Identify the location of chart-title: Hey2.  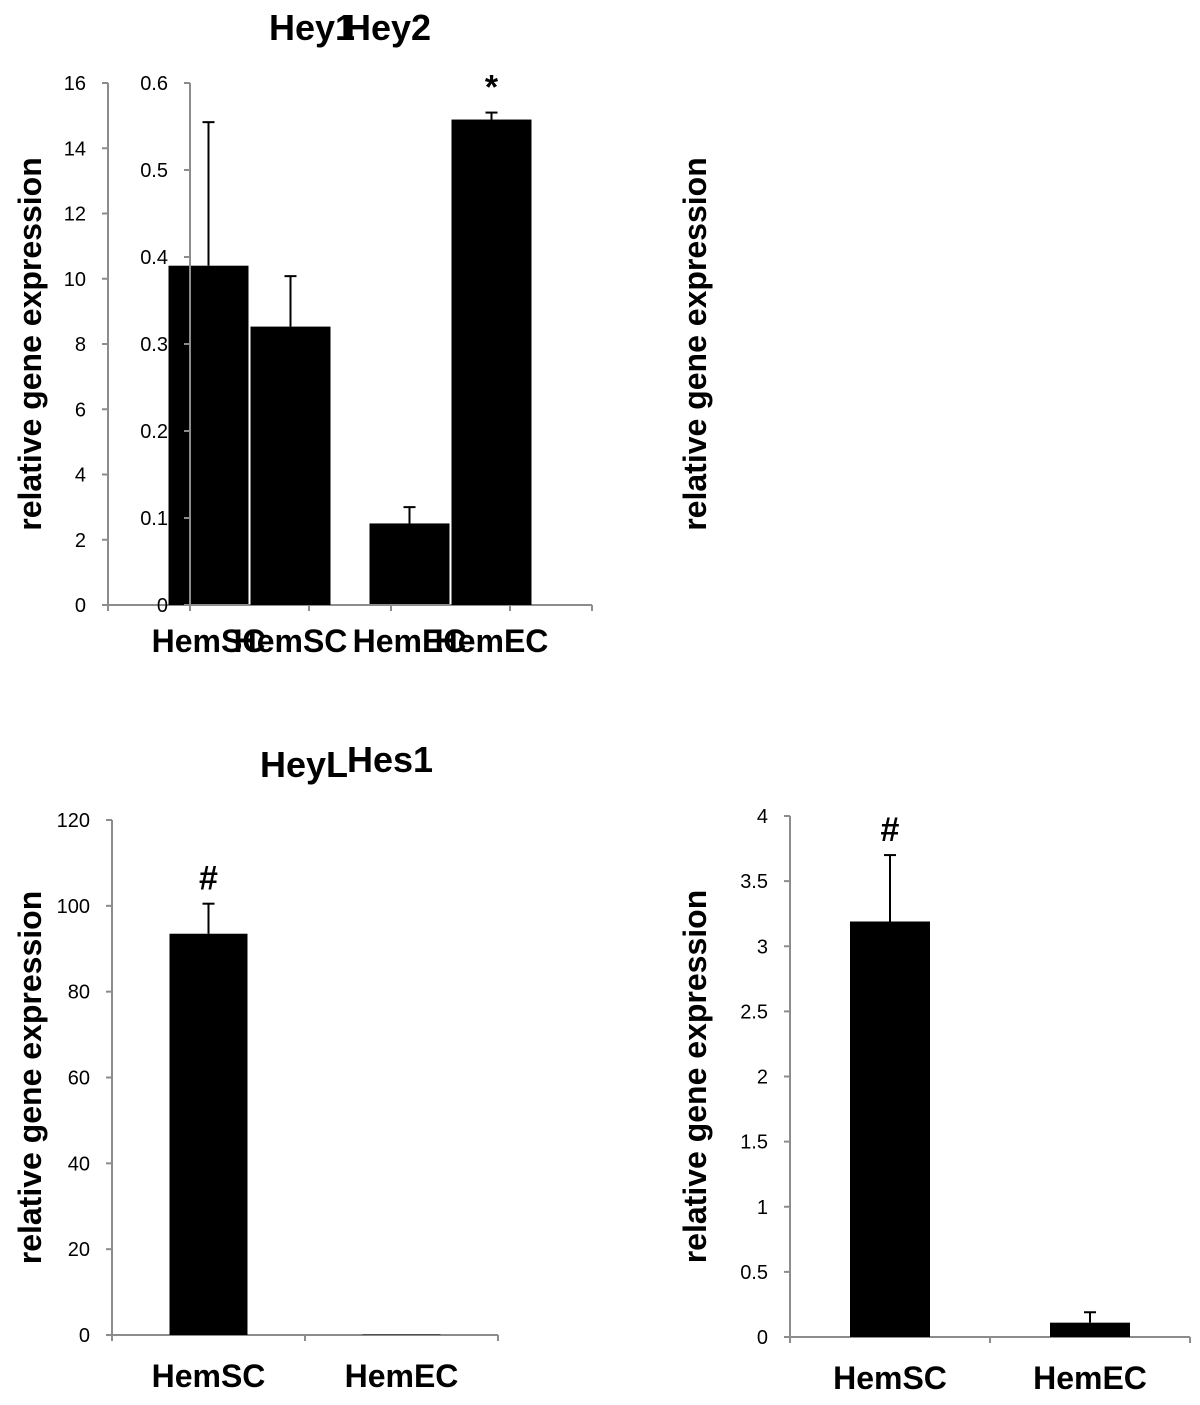
(388, 27).